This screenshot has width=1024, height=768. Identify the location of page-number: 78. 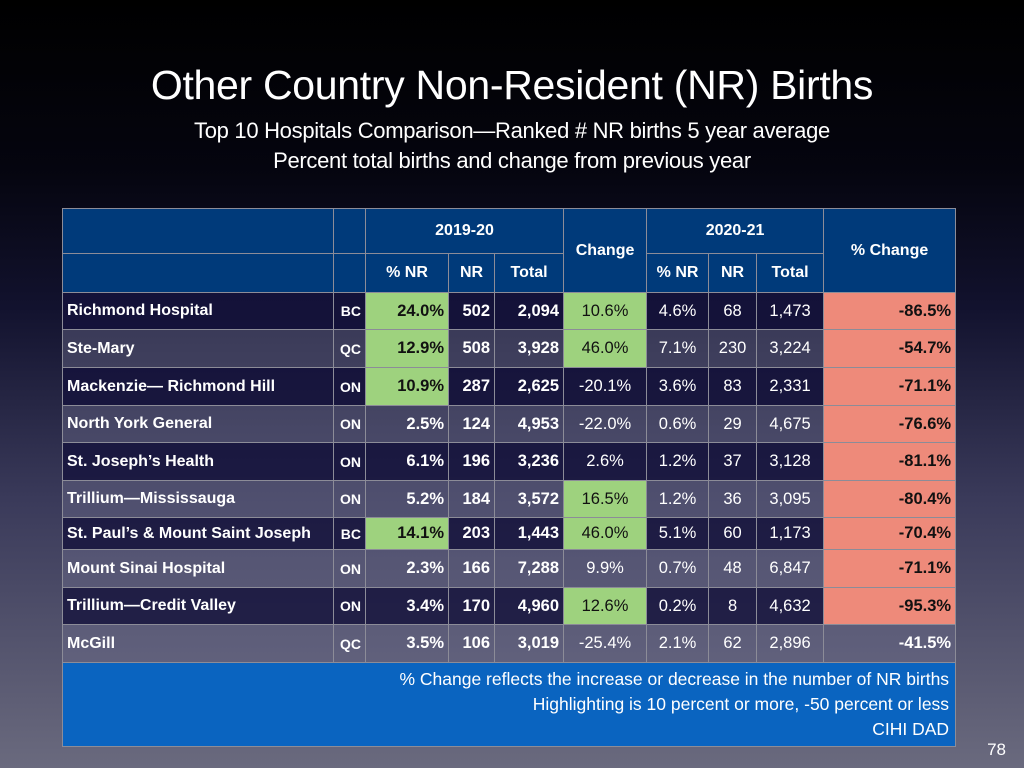
(996, 749).